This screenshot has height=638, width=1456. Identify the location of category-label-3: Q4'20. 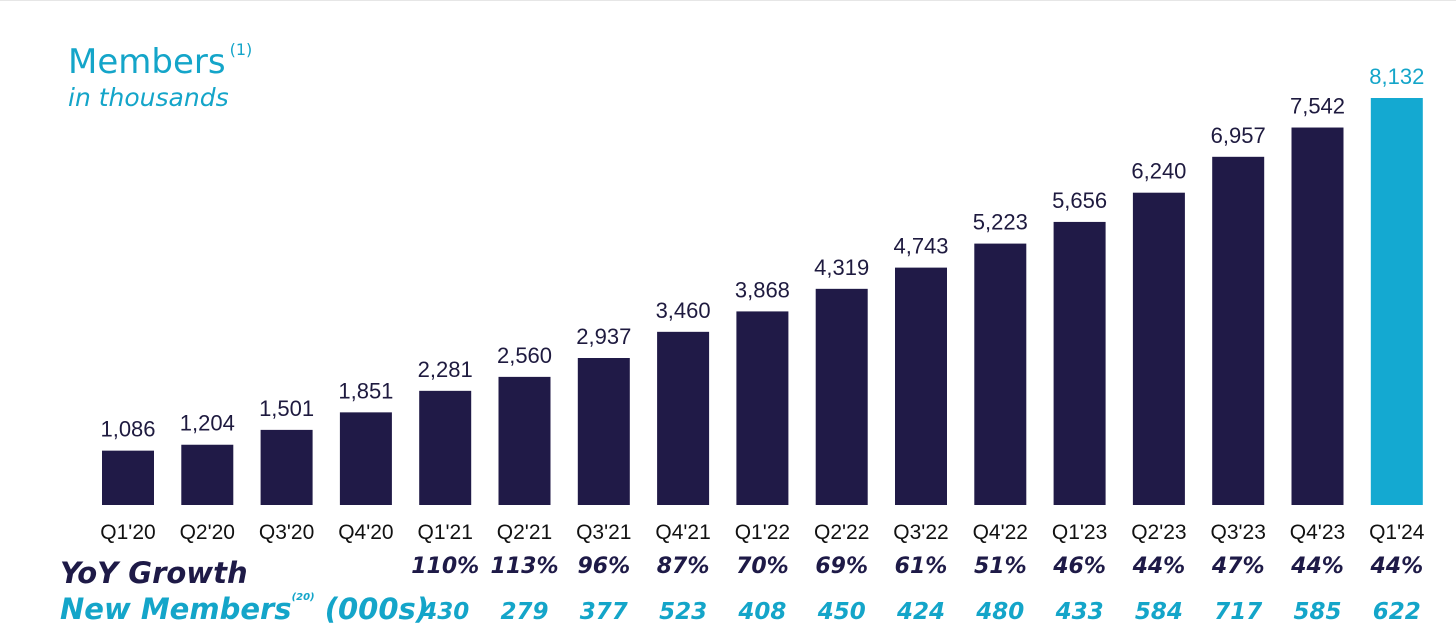
(365, 532).